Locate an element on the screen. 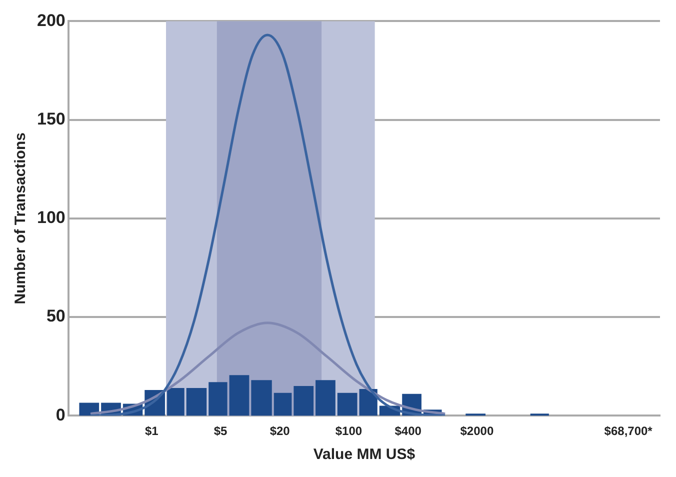  y-tick-label: 0 is located at coordinates (61, 414).